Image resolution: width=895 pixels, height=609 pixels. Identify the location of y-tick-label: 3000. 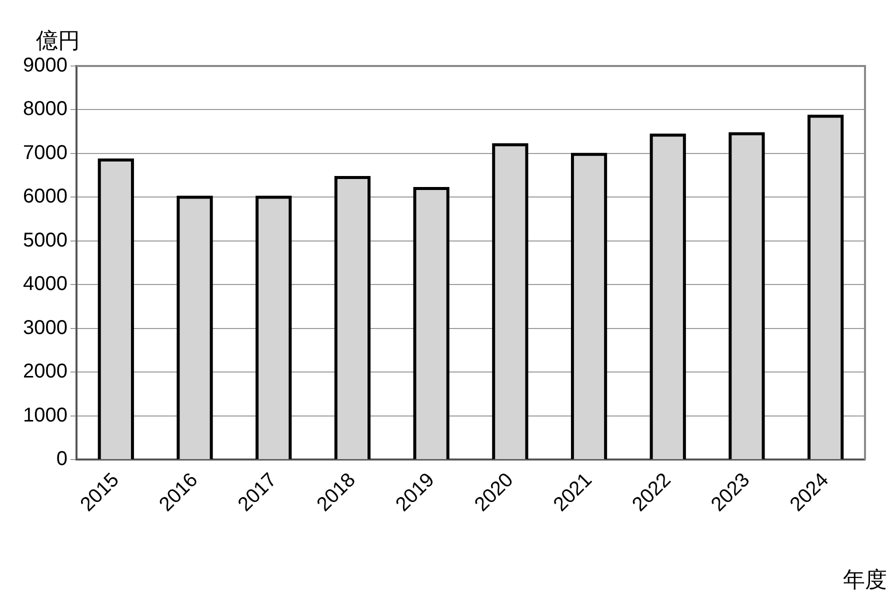
(45, 327).